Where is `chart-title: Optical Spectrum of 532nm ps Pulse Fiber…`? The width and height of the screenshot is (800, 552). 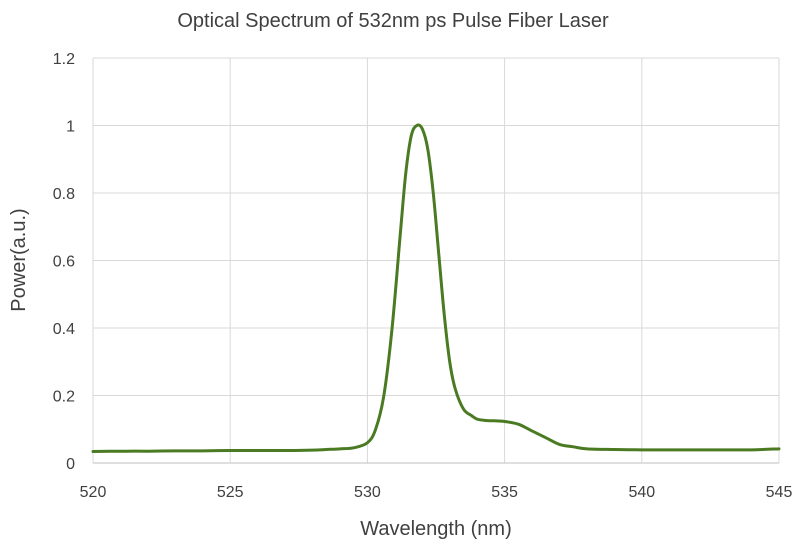 chart-title: Optical Spectrum of 532nm ps Pulse Fiber… is located at coordinates (393, 21).